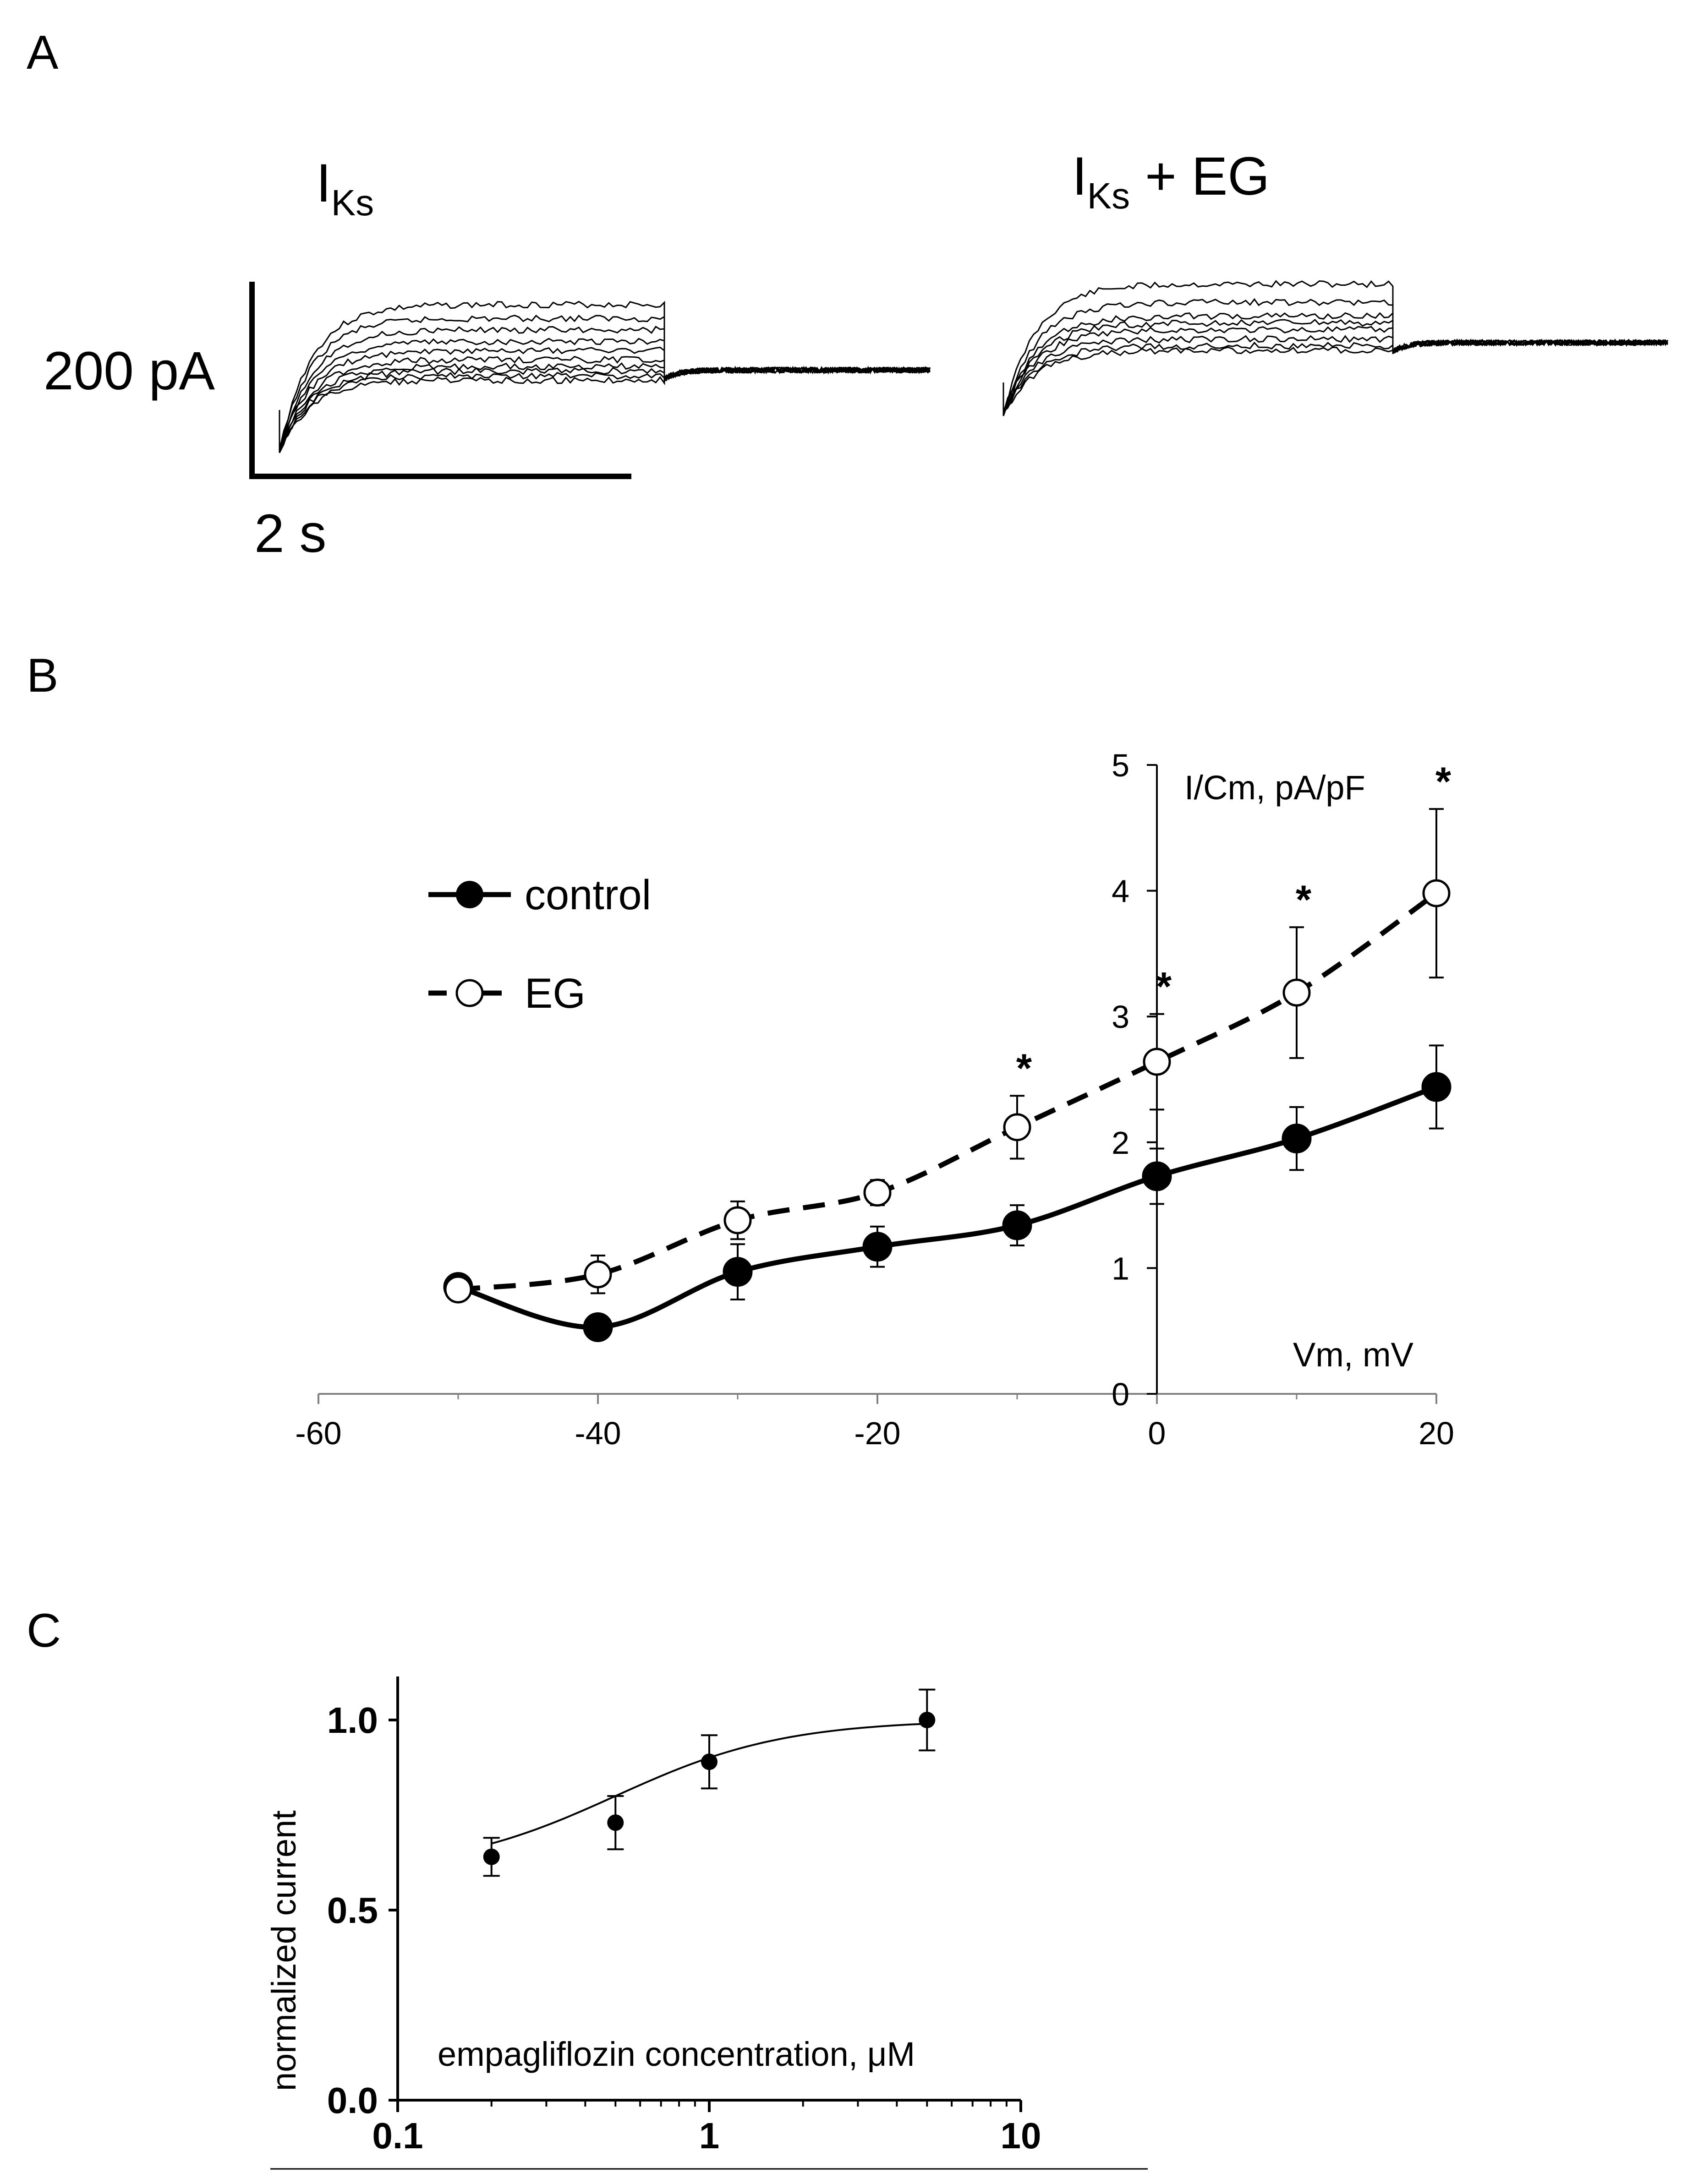 The width and height of the screenshot is (1687, 2184). I want to click on trace-right-label-sub: Ks, so click(1108, 195).